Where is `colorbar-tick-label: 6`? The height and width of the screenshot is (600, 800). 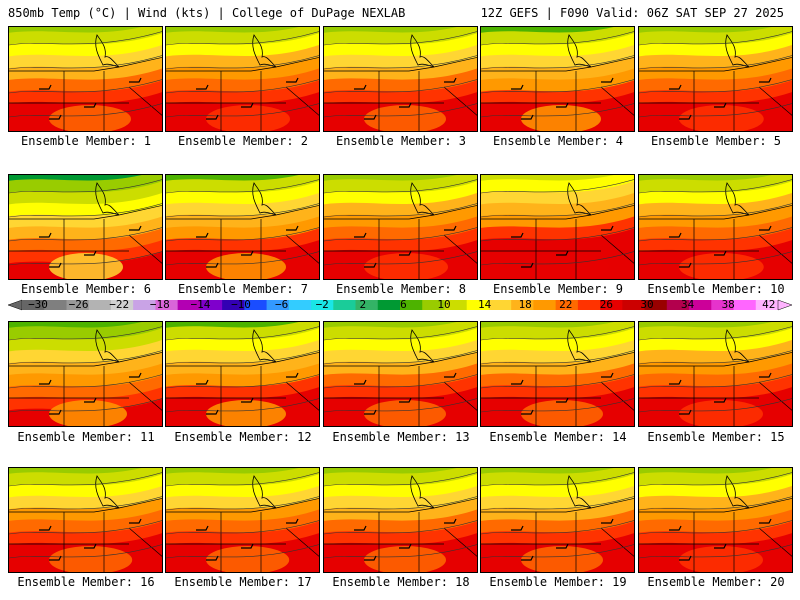
colorbar-tick-label: 6 is located at coordinates (403, 304).